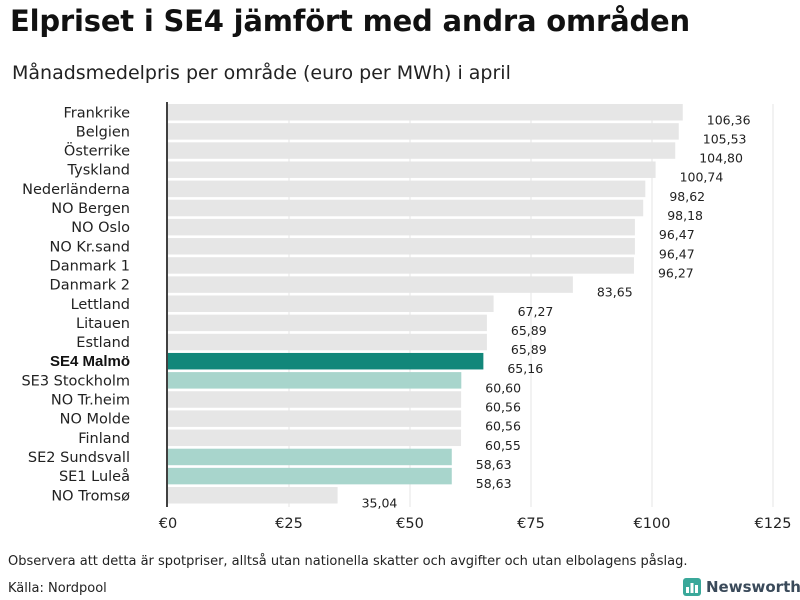  I want to click on value-label: 35,04, so click(380, 502).